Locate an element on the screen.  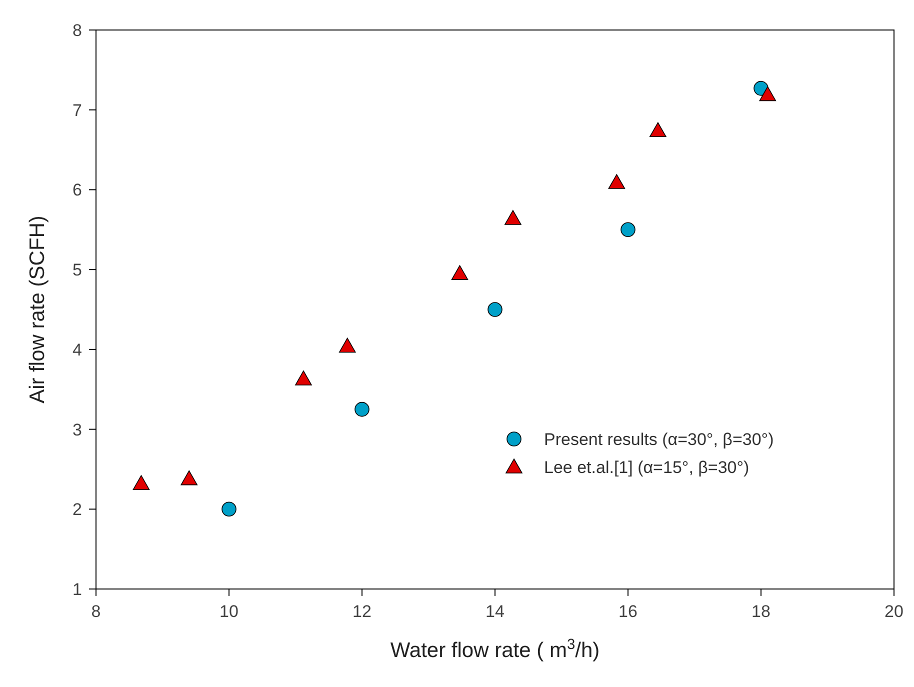
legend-label: Present results (α=30°, β=30°) is located at coordinates (659, 439).